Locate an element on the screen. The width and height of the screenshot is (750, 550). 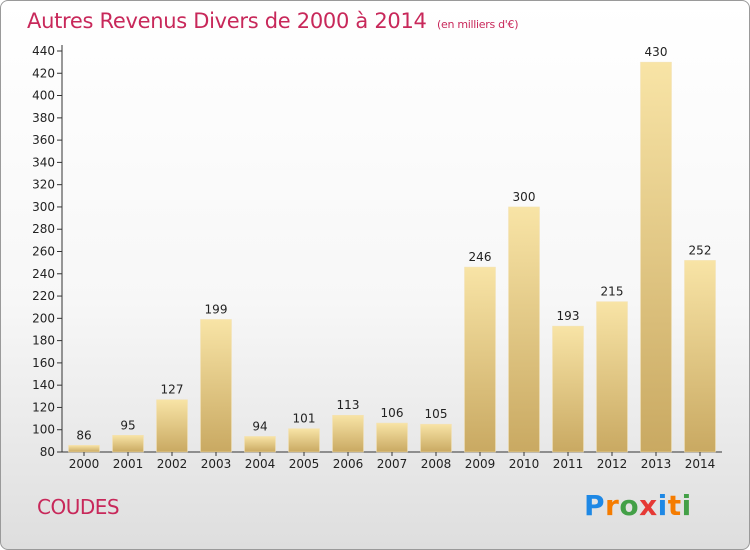
bar-value-label: 101 is located at coordinates (304, 419).